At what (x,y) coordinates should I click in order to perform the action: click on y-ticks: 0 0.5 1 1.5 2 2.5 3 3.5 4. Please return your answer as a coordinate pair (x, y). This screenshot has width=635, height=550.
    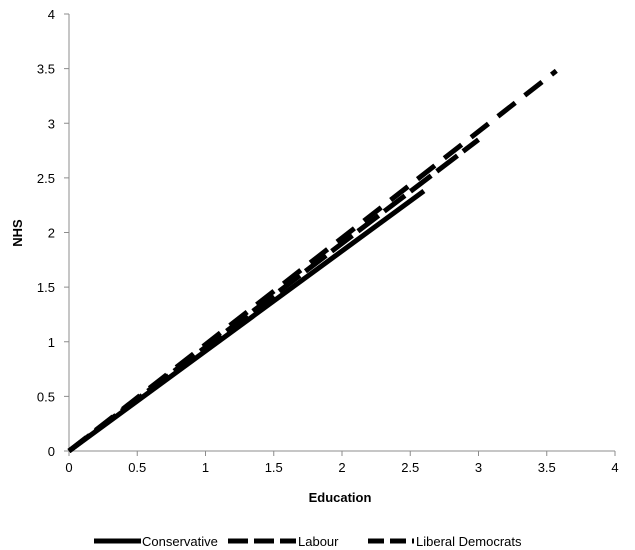
    Looking at the image, I should click on (53, 233).